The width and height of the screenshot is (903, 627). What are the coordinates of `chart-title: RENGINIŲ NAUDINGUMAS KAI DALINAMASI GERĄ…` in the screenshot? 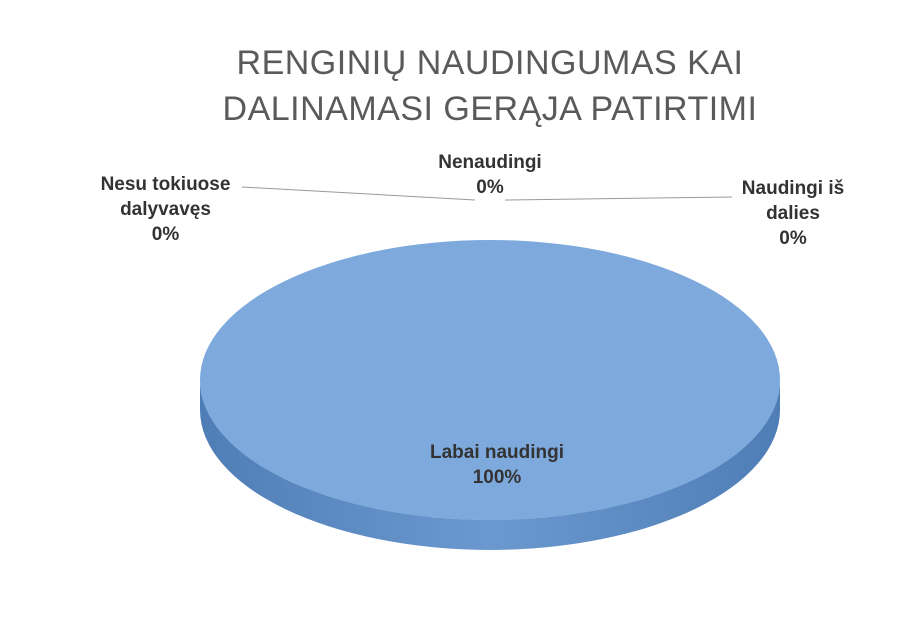 It's located at (490, 86).